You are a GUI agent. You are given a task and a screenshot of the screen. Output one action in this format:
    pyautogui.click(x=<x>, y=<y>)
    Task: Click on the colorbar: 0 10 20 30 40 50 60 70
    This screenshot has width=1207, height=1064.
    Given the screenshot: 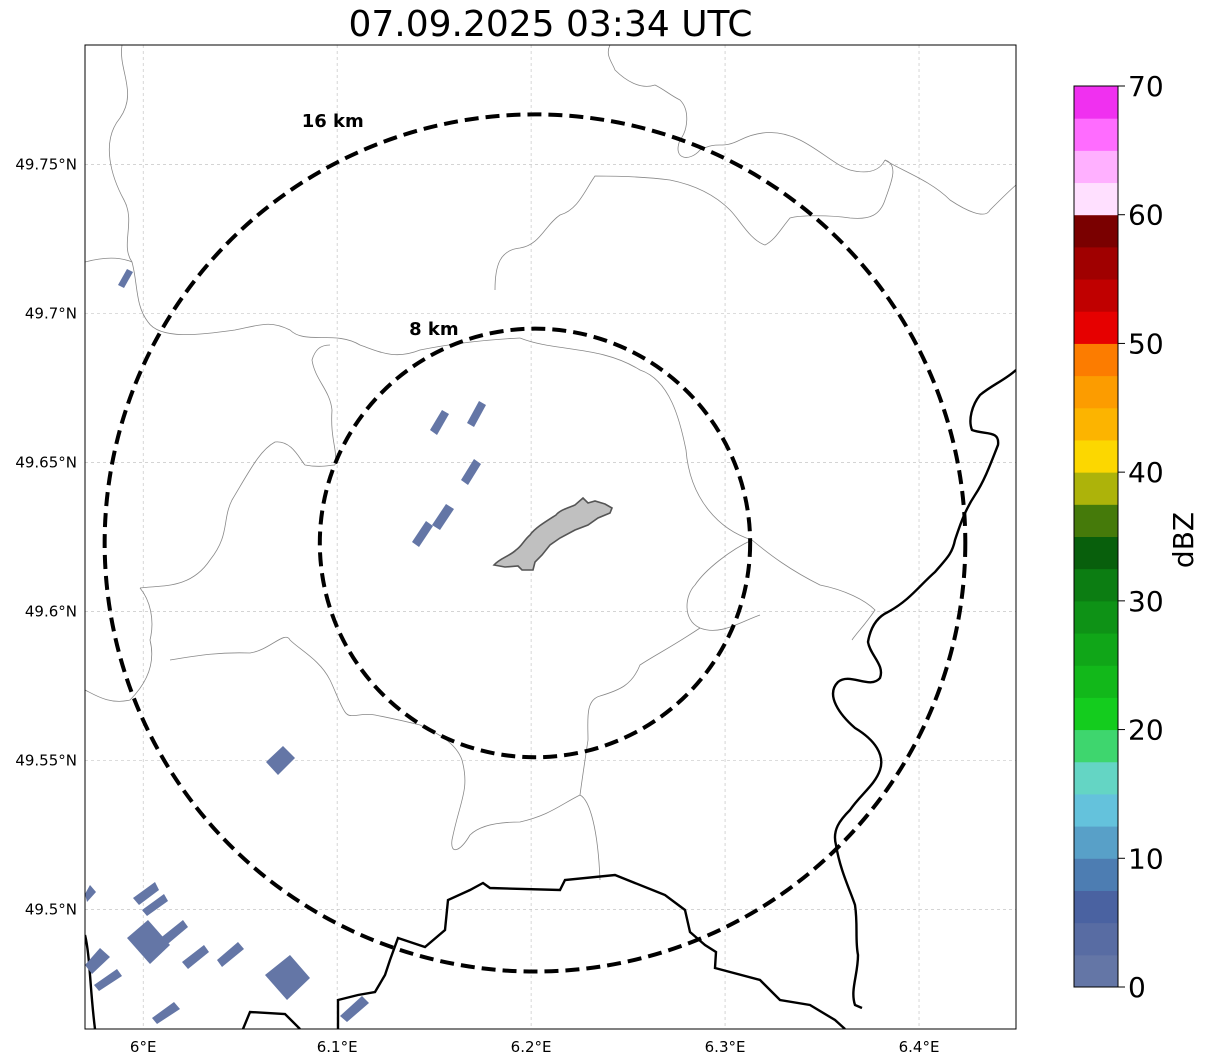 What is the action you would take?
    pyautogui.click(x=1118, y=537)
    